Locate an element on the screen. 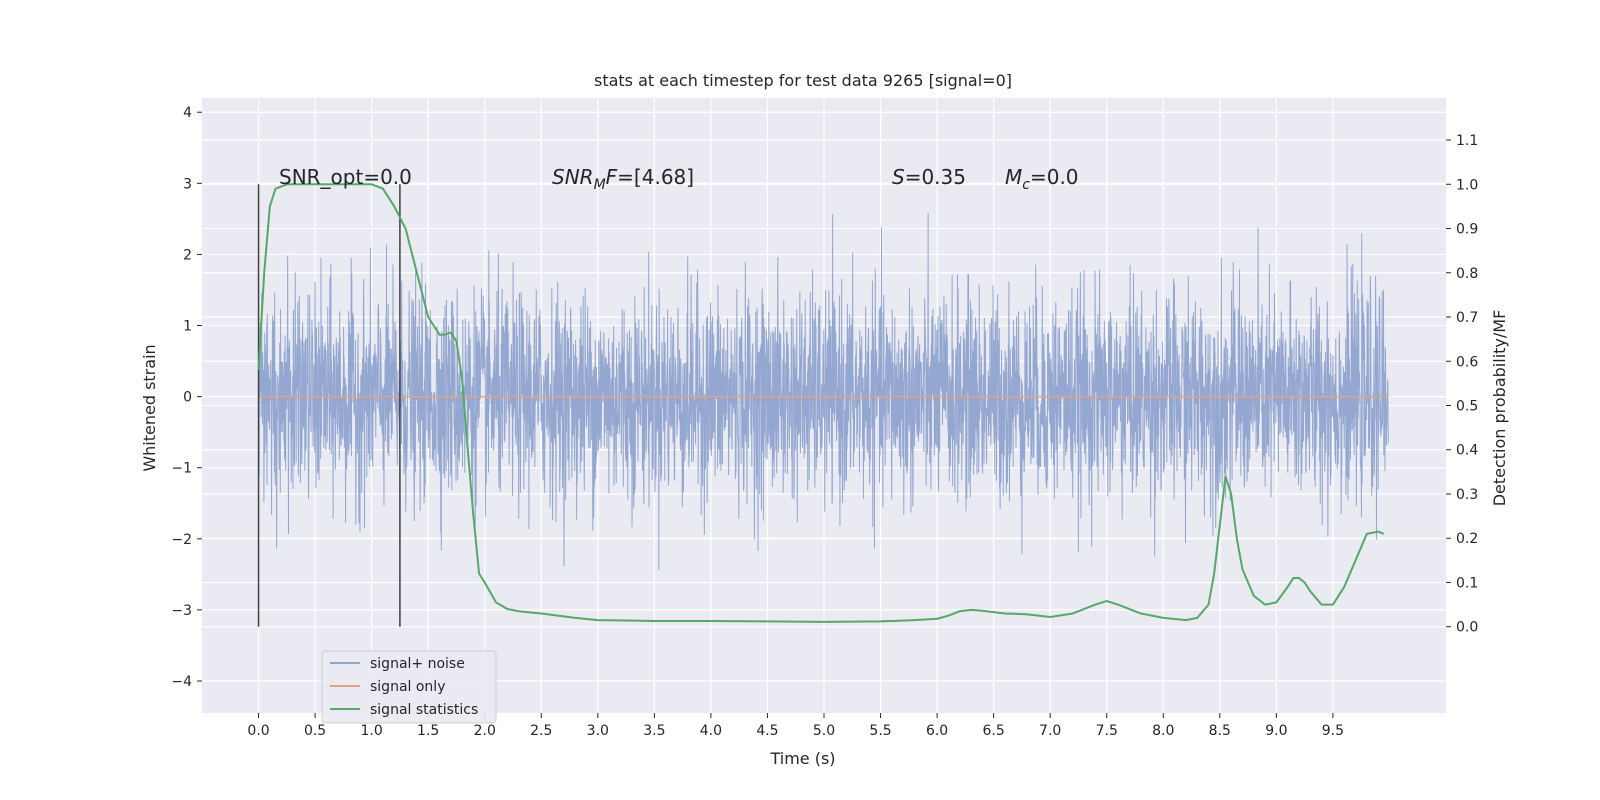 This screenshot has width=1600, height=800. y-tick-label: −2 is located at coordinates (181, 540).